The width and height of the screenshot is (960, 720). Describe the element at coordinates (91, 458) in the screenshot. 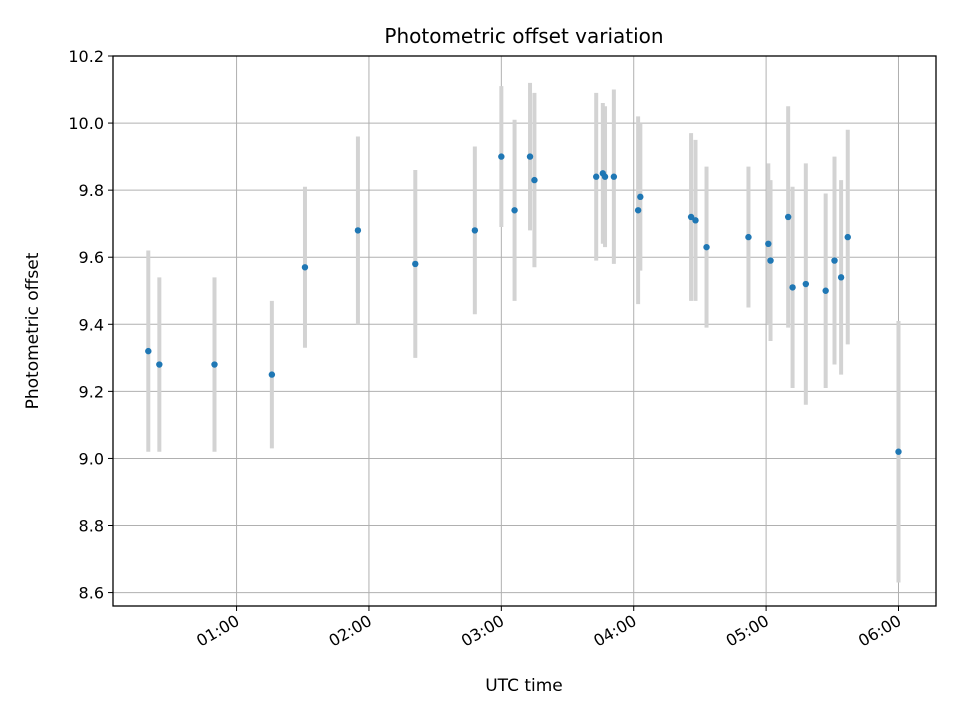

I see `y-tick-label: 9.0` at that location.